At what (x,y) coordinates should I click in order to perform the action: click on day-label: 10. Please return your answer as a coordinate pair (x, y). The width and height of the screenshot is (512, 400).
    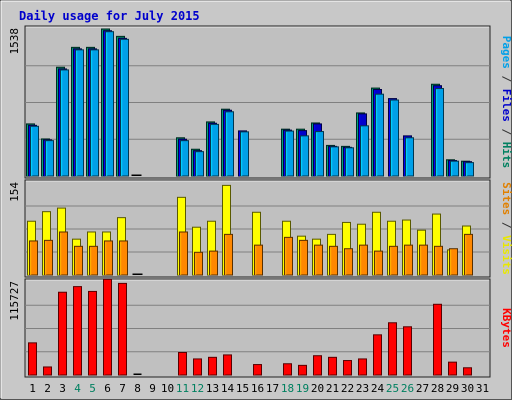
    Looking at the image, I should click on (167, 388).